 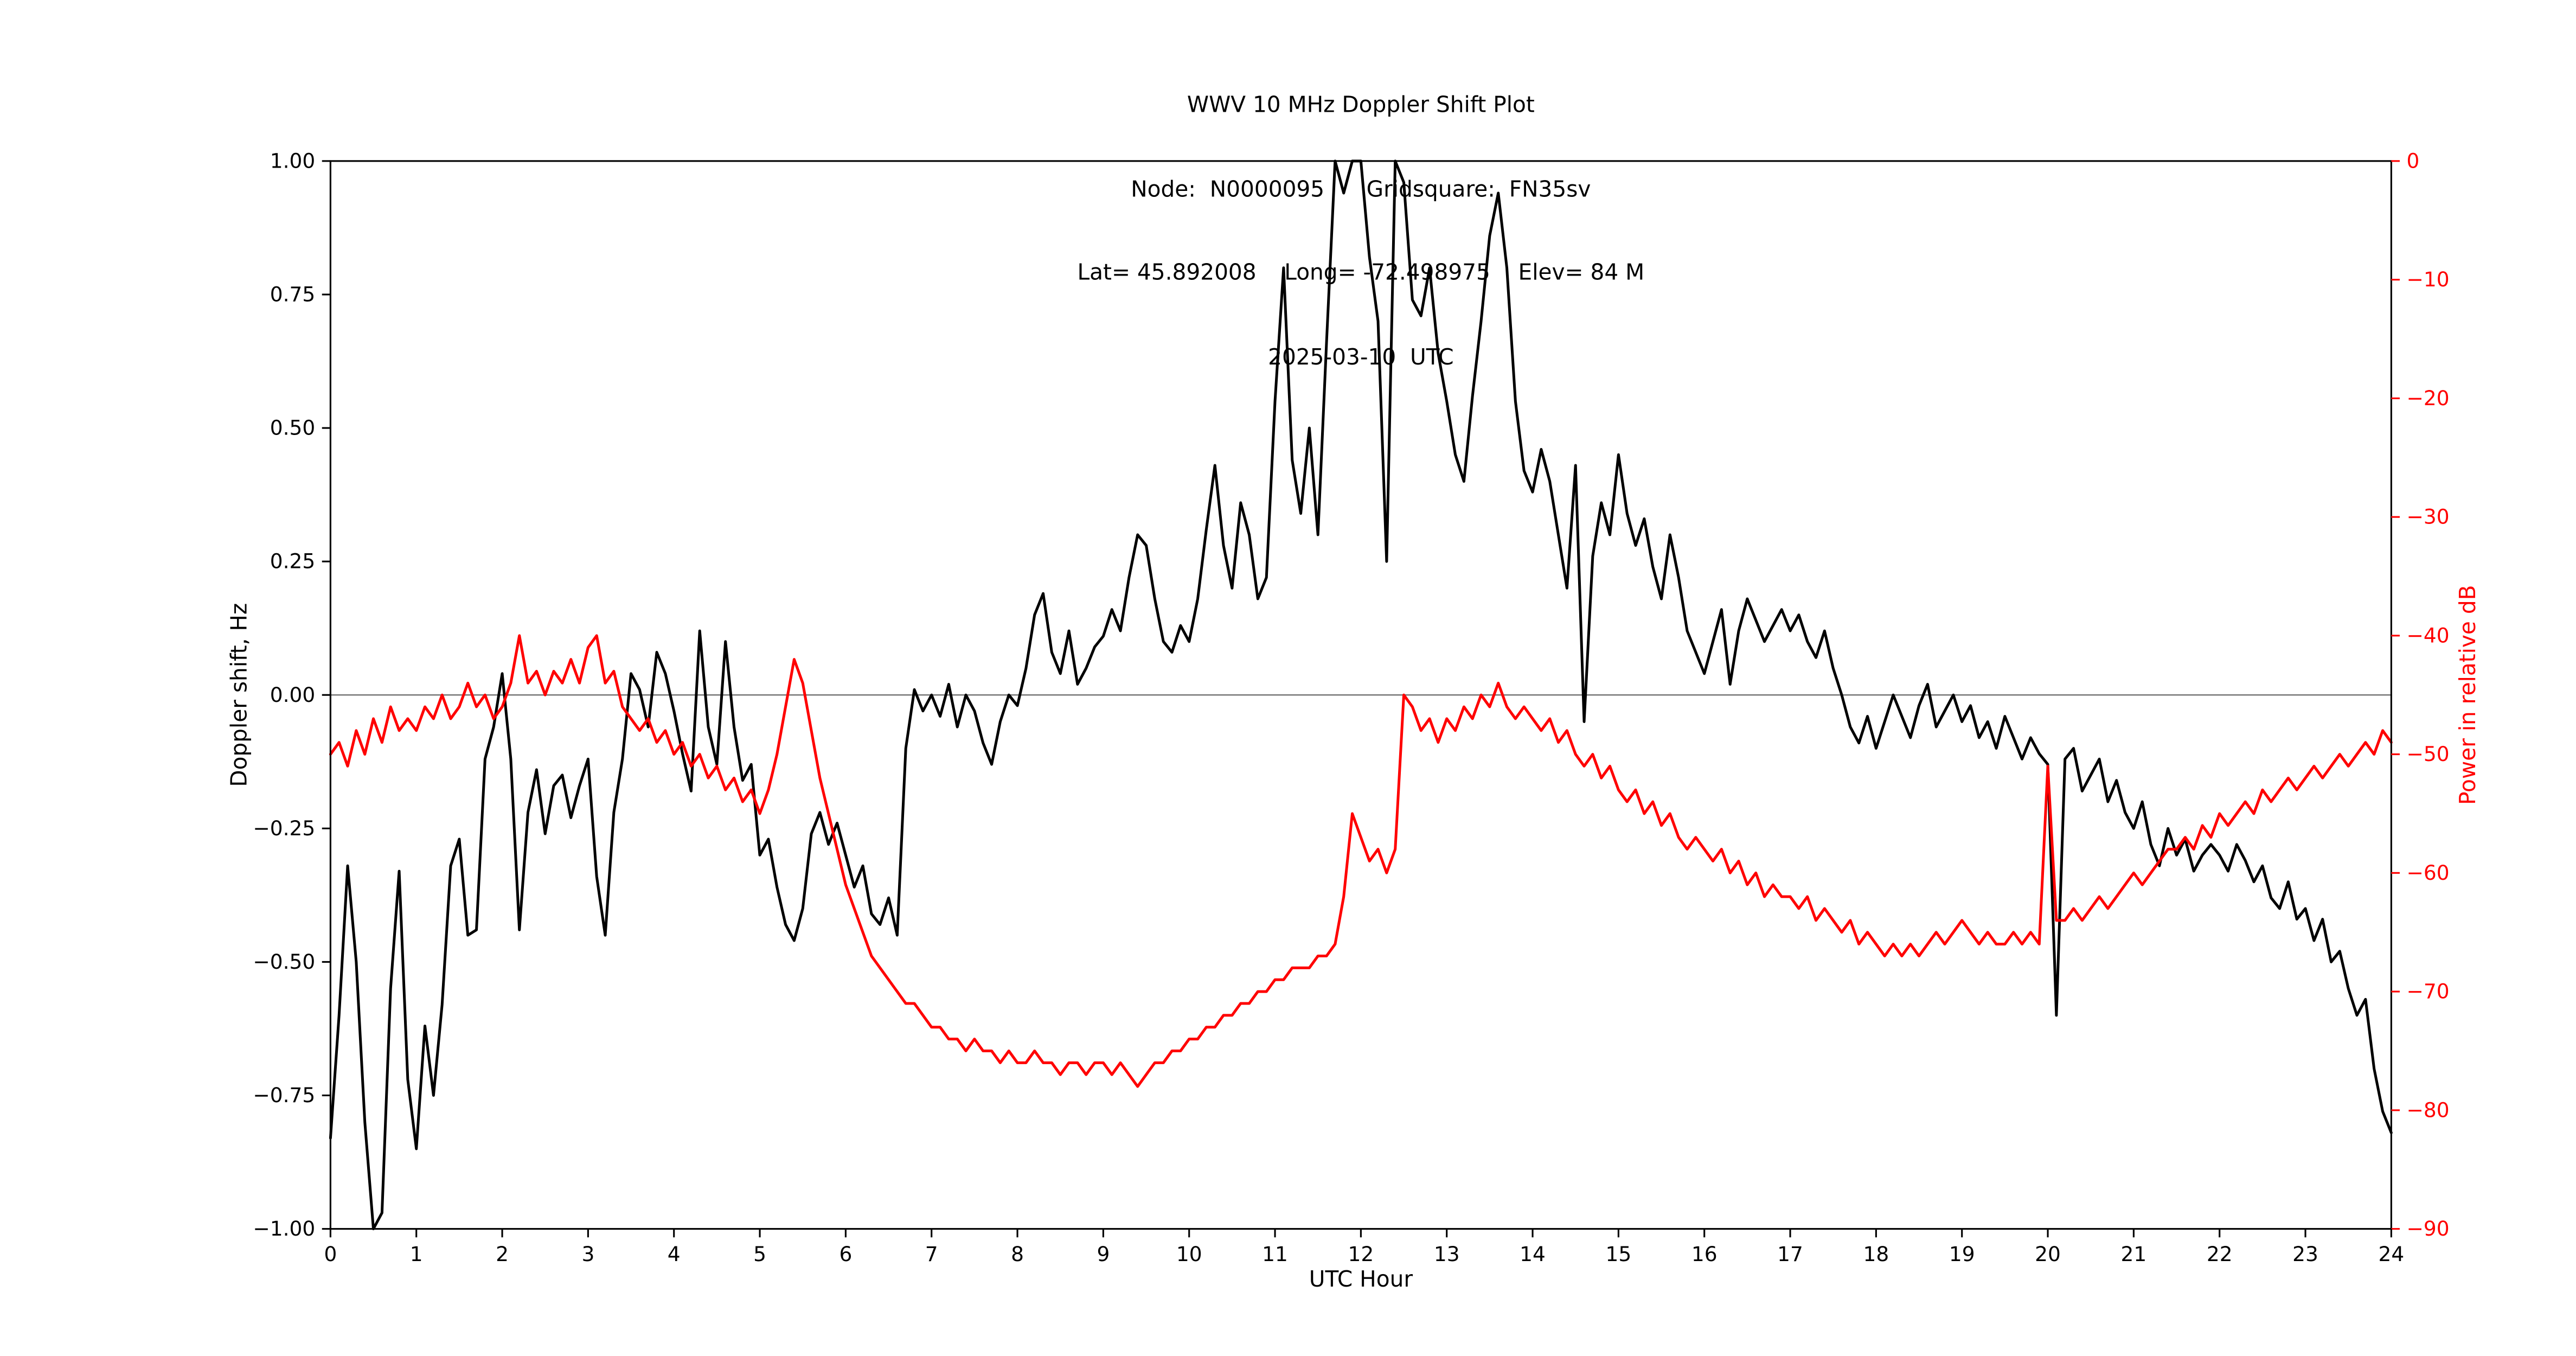 I want to click on x-tick-label: 0, so click(x=330, y=1254).